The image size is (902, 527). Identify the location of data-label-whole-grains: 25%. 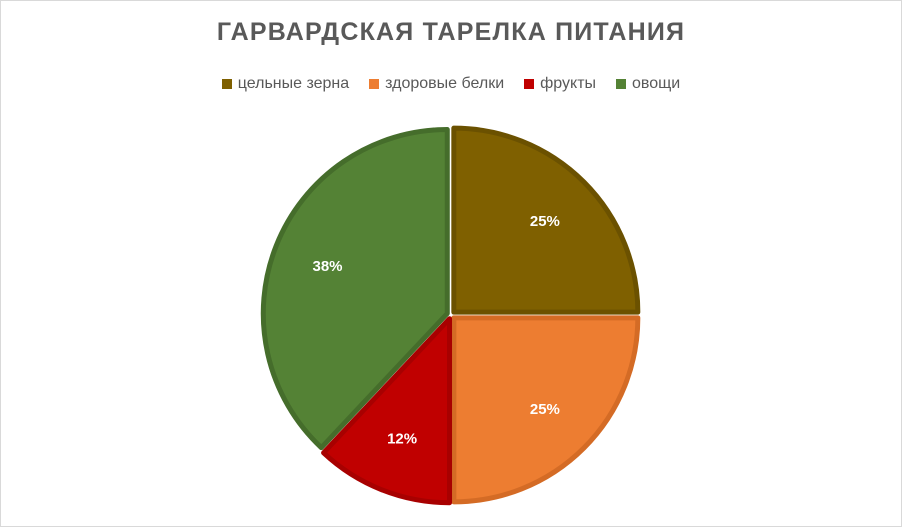
(545, 221).